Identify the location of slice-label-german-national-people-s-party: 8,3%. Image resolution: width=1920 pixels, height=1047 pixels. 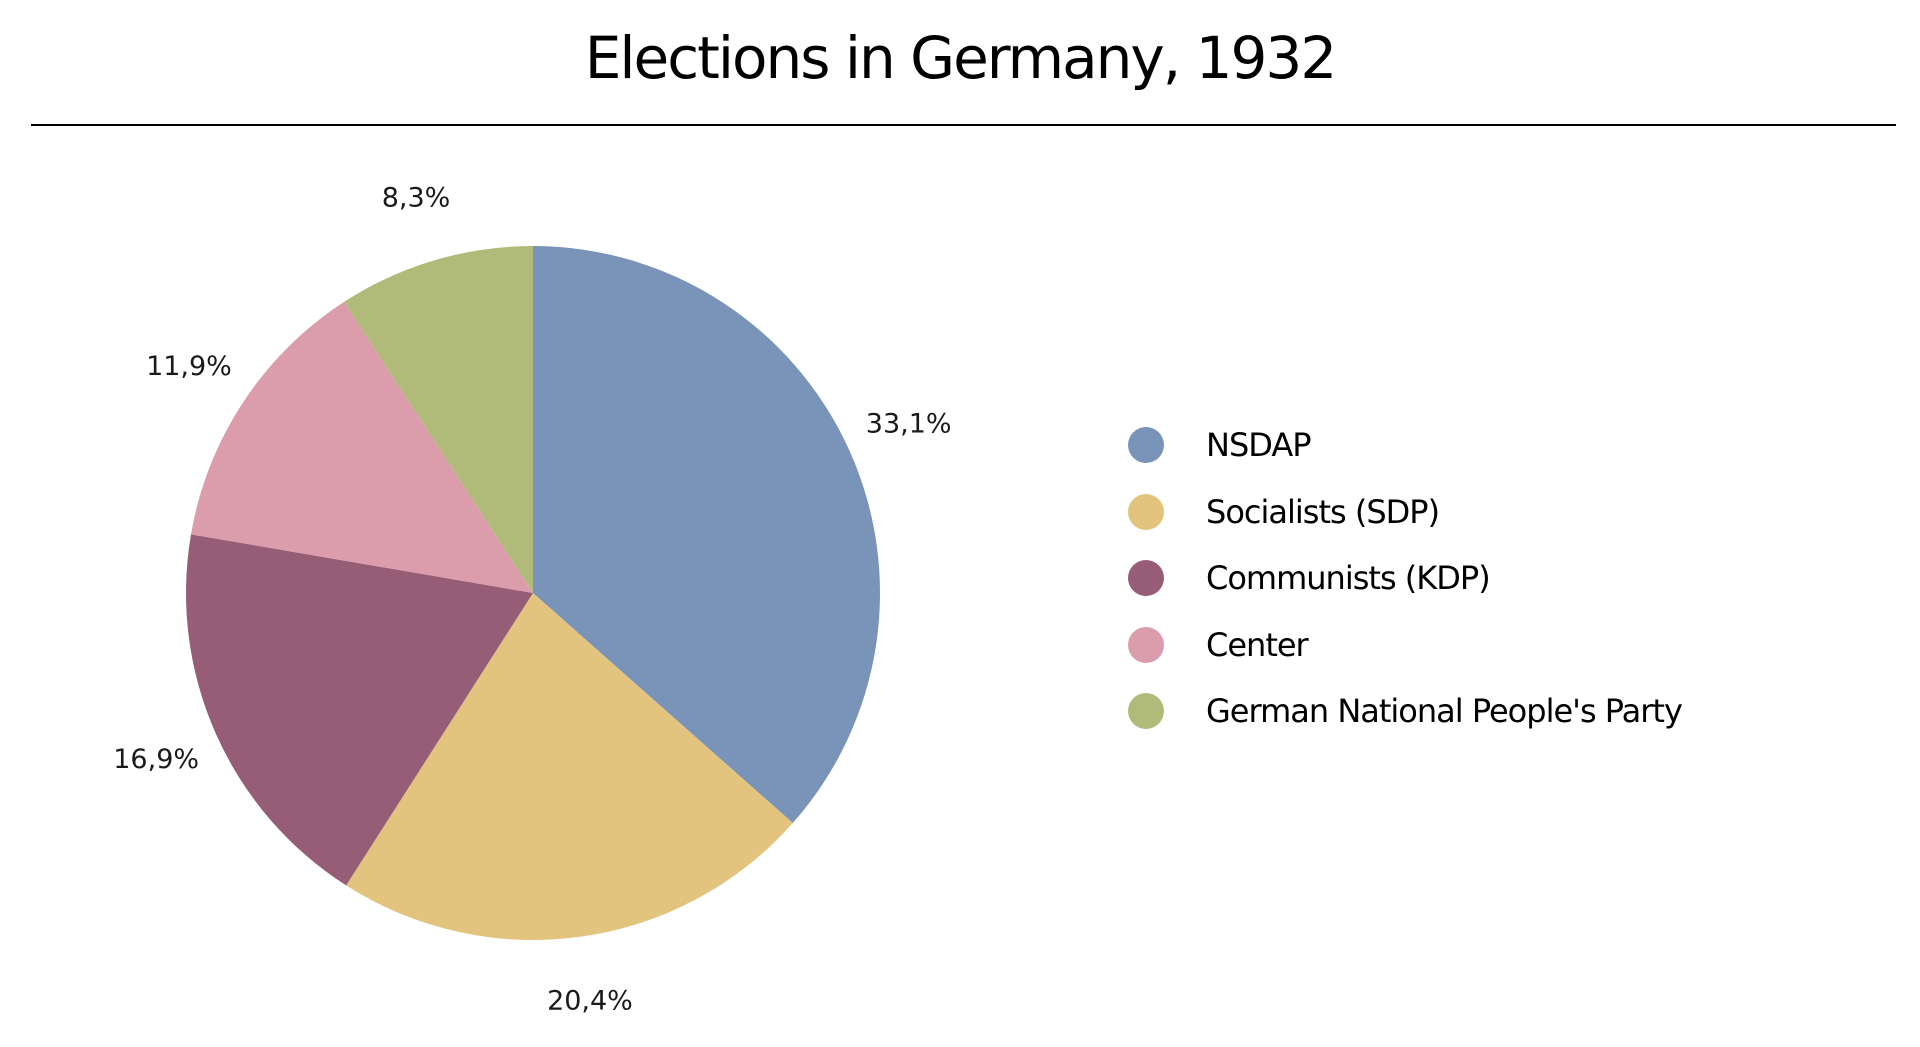
(416, 197).